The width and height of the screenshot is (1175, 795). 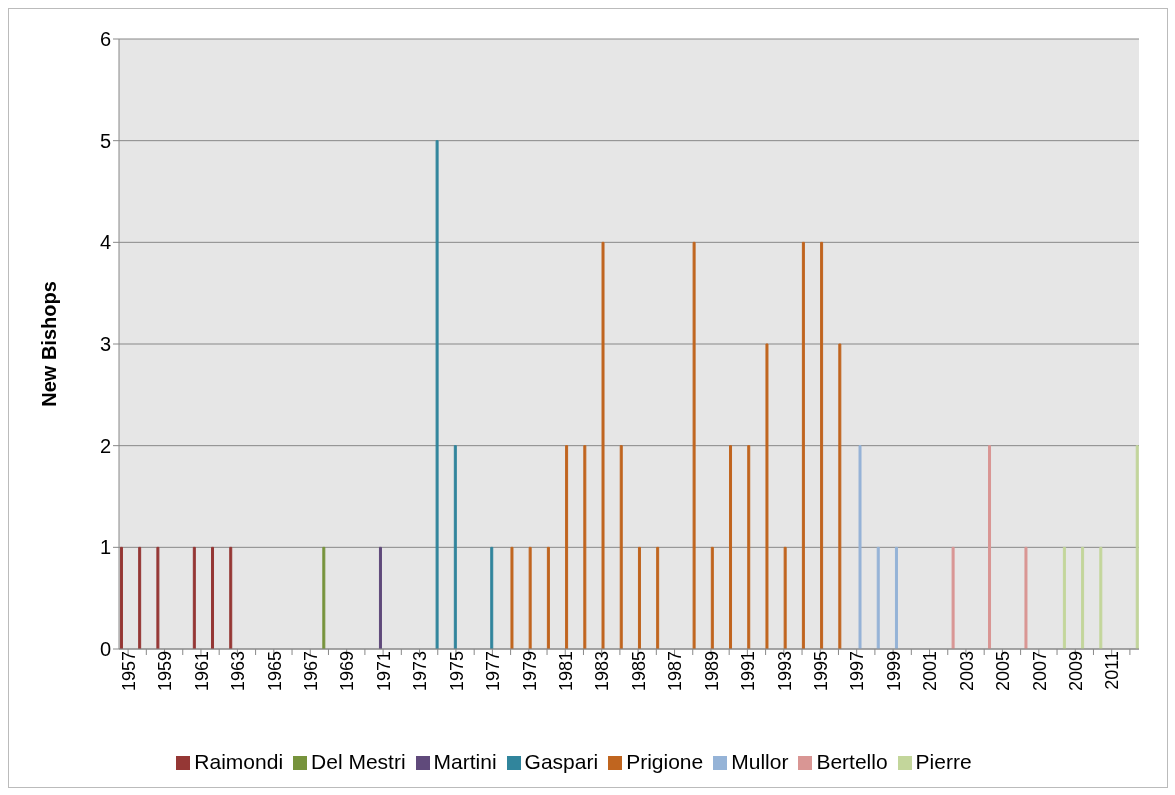 What do you see at coordinates (105, 649) in the screenshot?
I see `y-tick-label: 0` at bounding box center [105, 649].